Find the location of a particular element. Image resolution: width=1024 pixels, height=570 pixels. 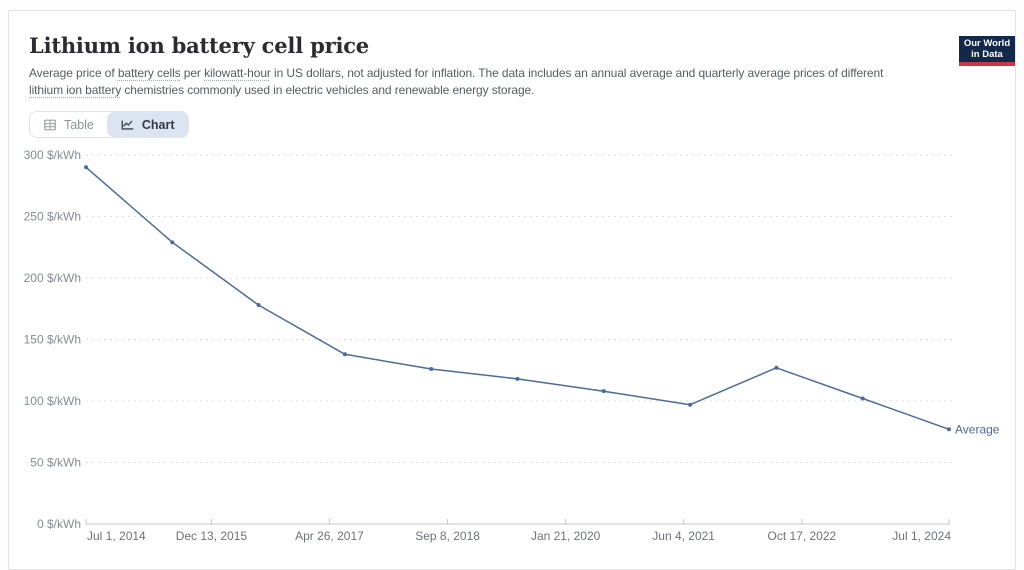

x-axis-tick-label: Sep 8, 2018 is located at coordinates (447, 536).